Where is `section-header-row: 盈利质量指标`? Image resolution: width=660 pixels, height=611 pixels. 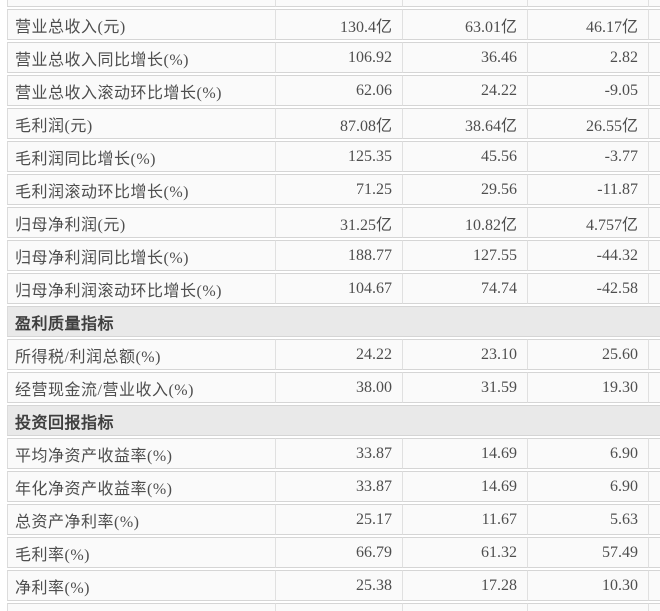 section-header-row: 盈利质量指标 is located at coordinates (333, 321).